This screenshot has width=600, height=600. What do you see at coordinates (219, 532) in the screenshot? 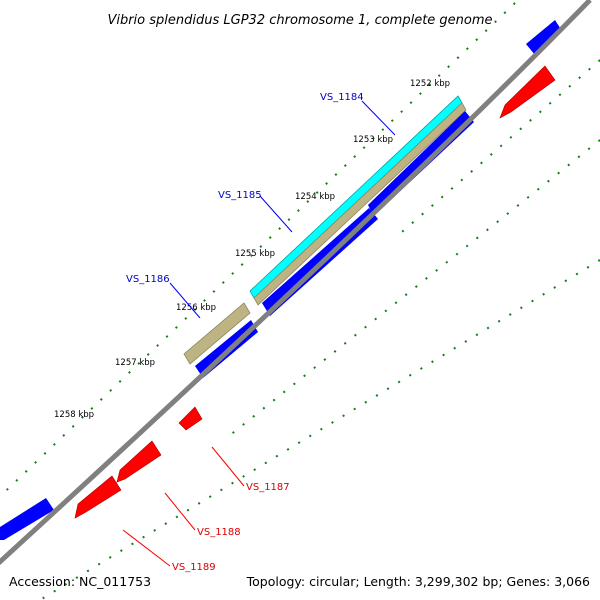
I see `gene-label-vs-1188: VS_1188` at bounding box center [219, 532].